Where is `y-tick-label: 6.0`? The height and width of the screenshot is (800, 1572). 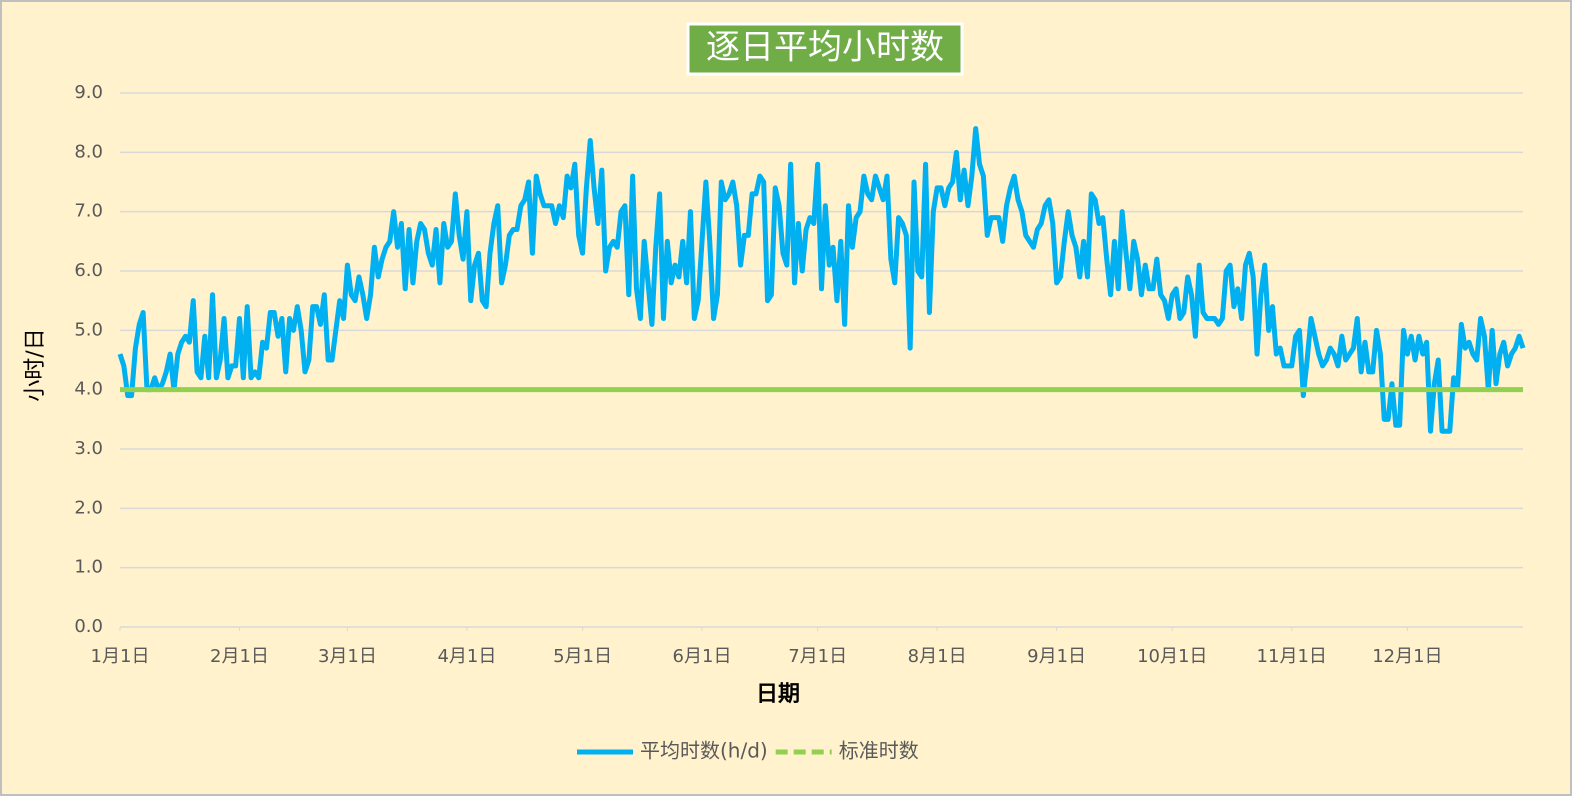
y-tick-label: 6.0 is located at coordinates (88, 270).